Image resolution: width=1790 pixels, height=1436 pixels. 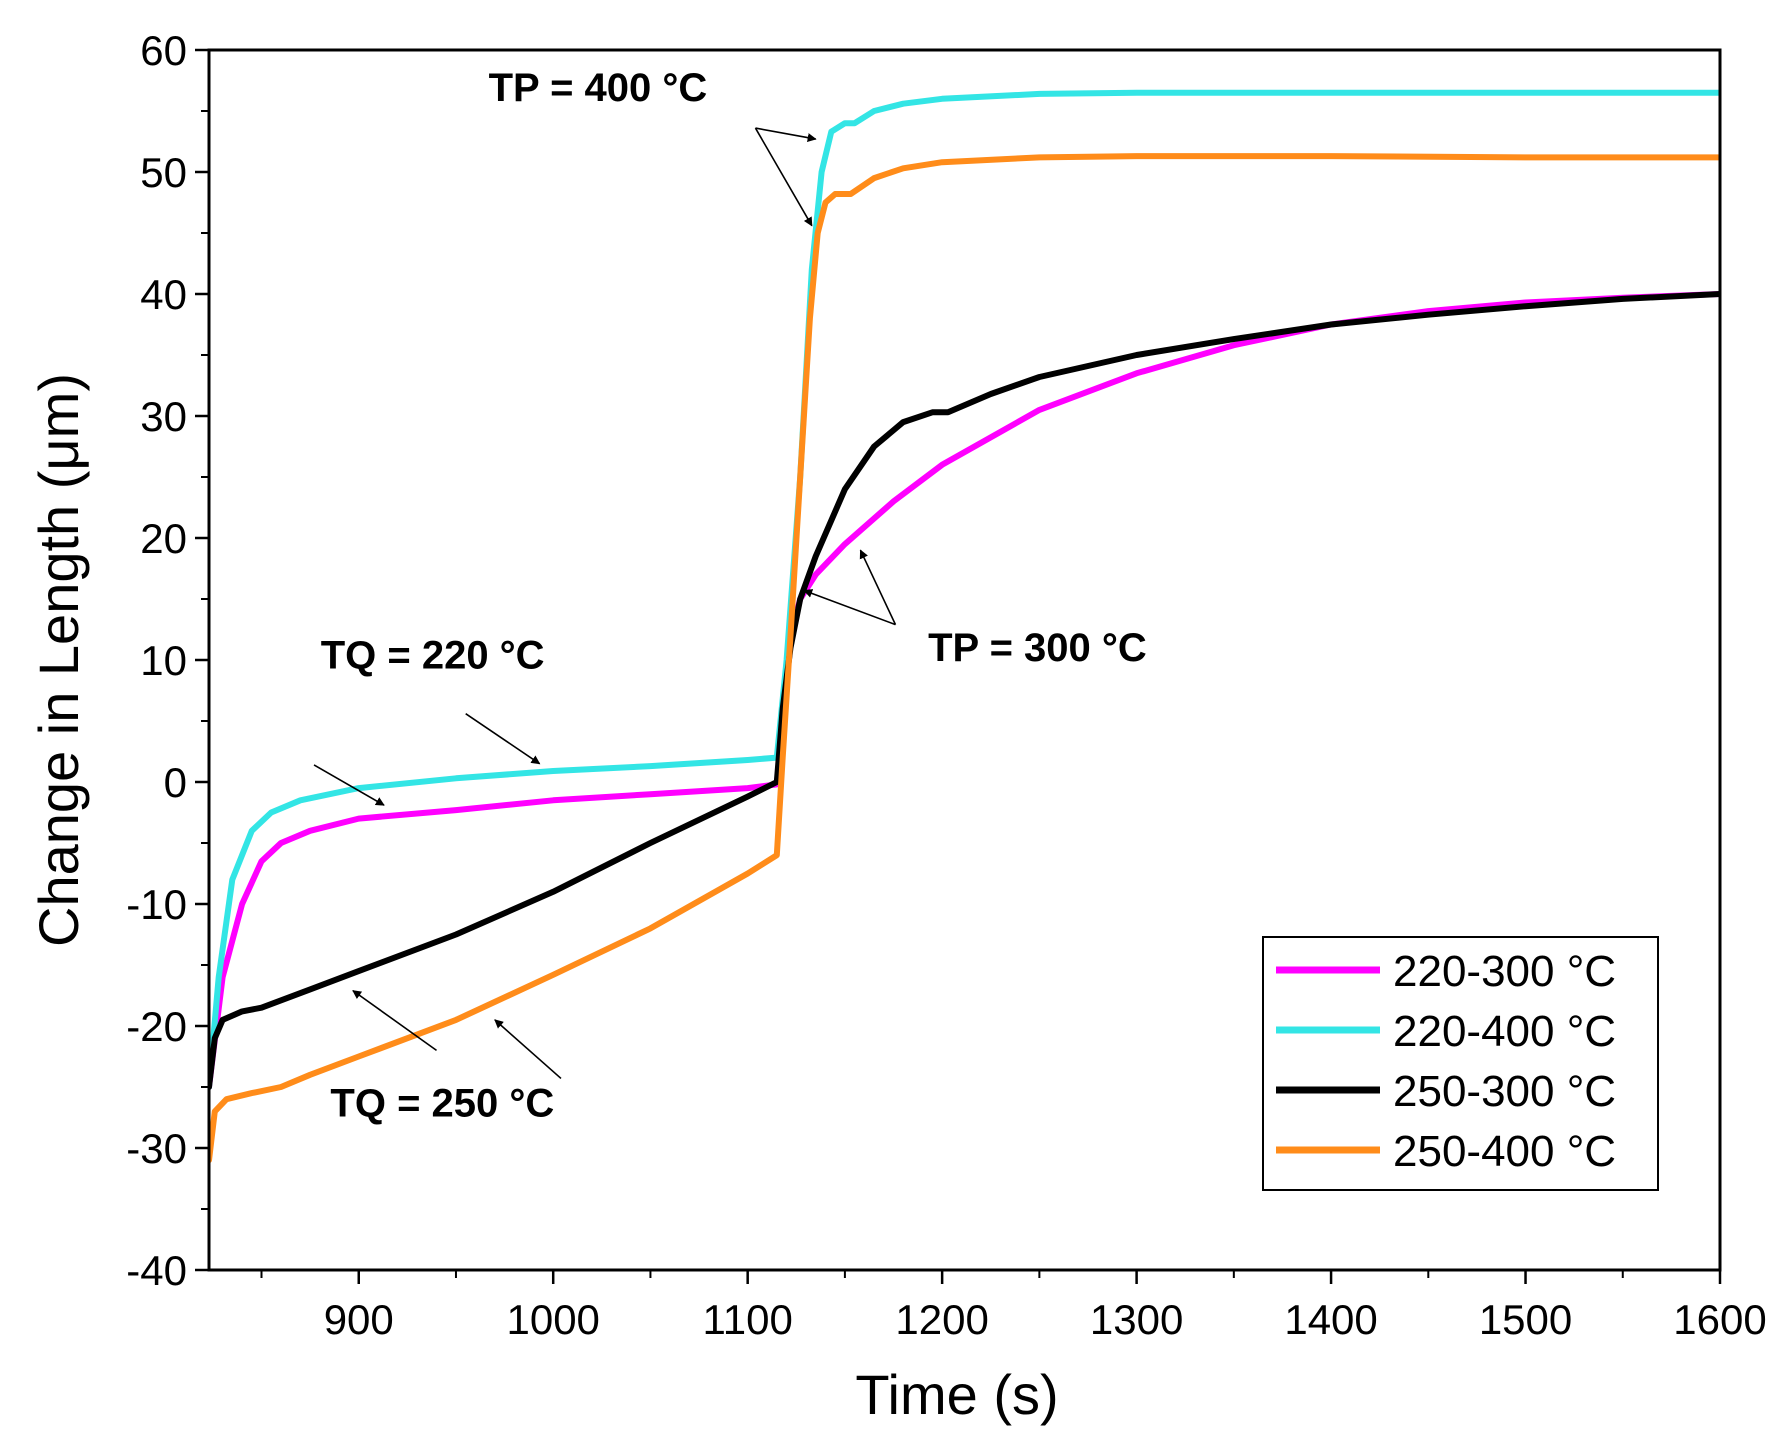 I want to click on annotation-label: TQ = 250 °C, so click(x=442, y=1103).